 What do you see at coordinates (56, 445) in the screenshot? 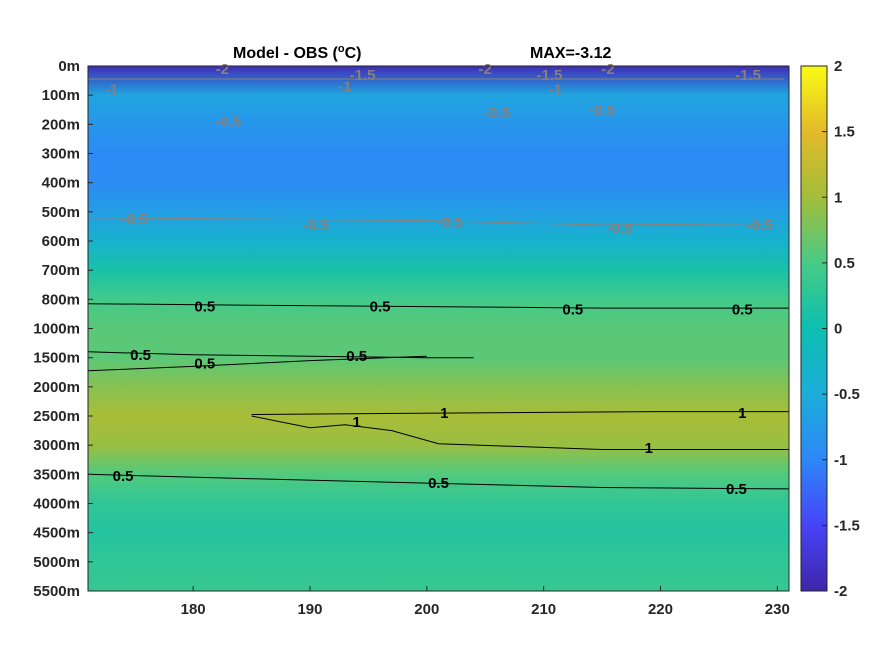
I see `y-tick-label: 3000m` at bounding box center [56, 445].